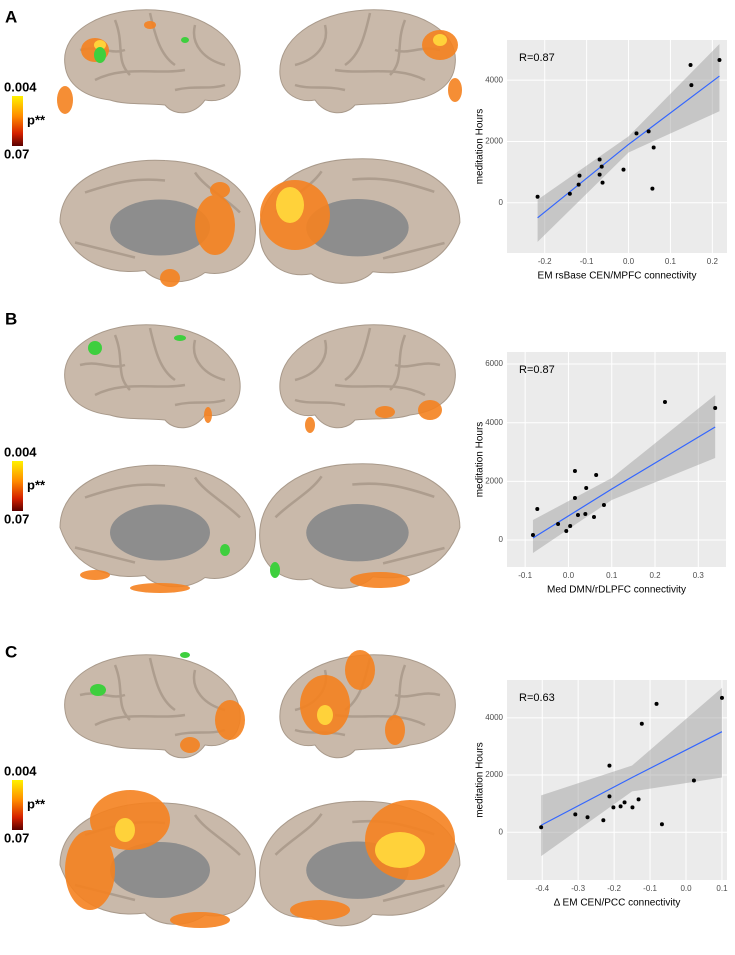 This screenshot has height=955, width=735. What do you see at coordinates (614, 888) in the screenshot?
I see `x-tick-label: -0.2` at bounding box center [614, 888].